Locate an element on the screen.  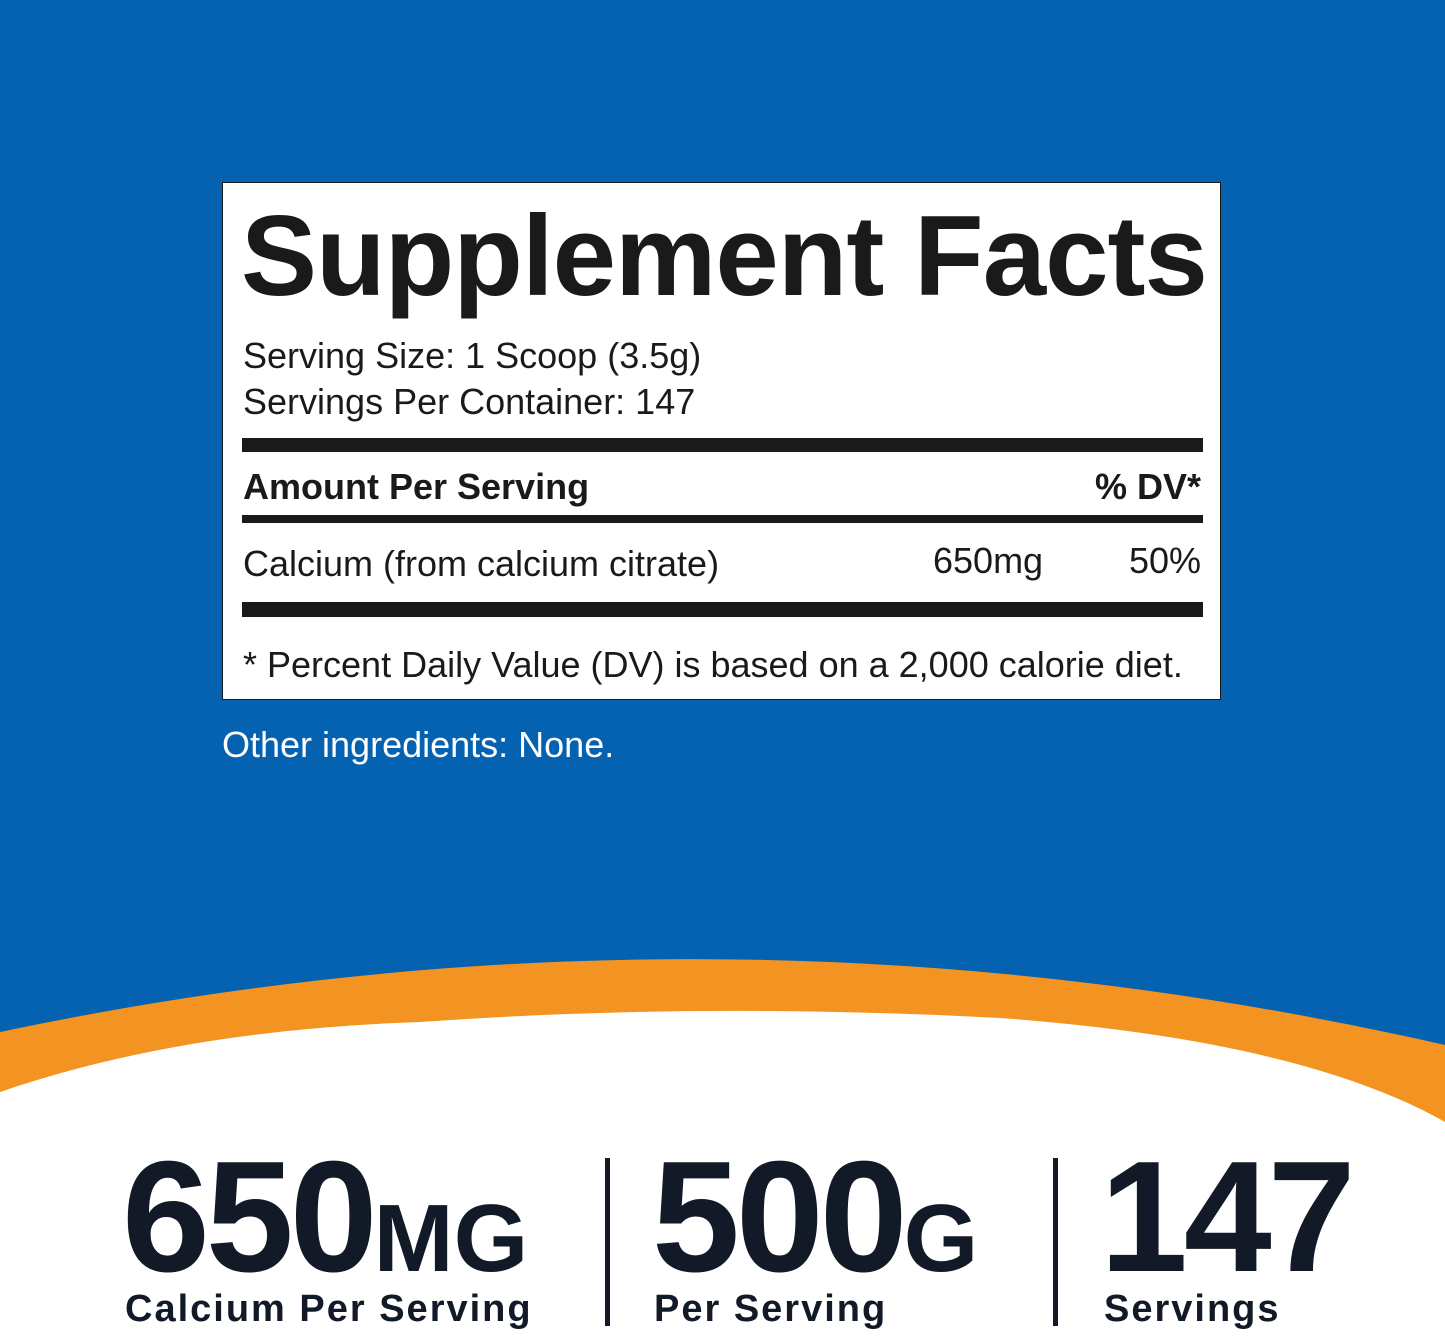
nutrient-name: Calcium (from calcium citrate) is located at coordinates (481, 563).